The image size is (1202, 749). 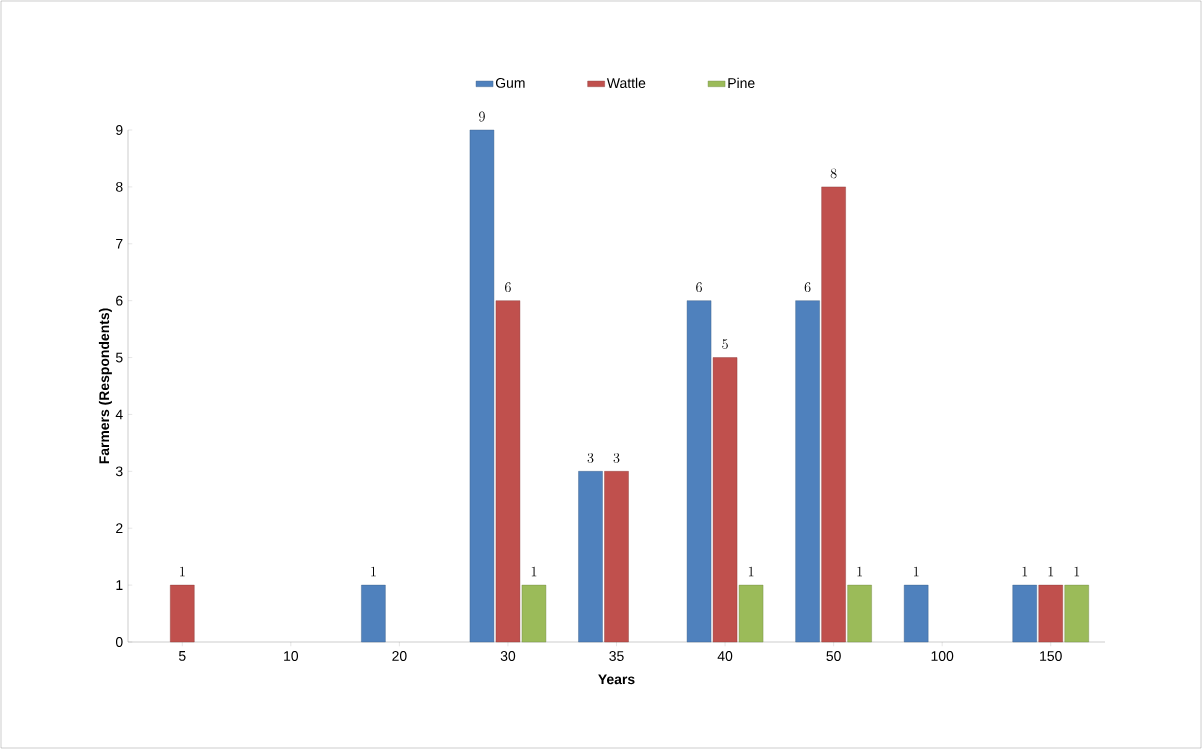 I want to click on y-tick-label: 0, so click(x=119, y=642).